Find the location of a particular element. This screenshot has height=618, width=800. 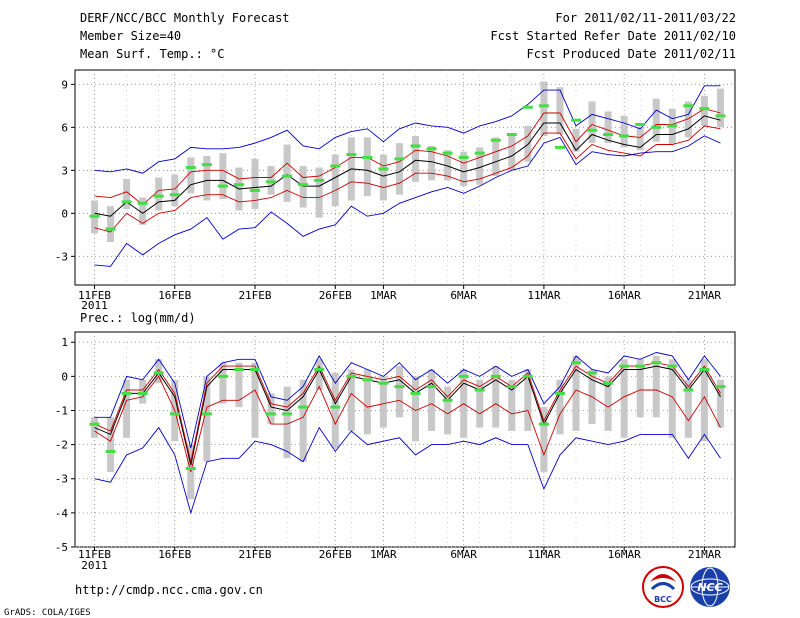

x-tick-label: 11FEB is located at coordinates (94, 554).